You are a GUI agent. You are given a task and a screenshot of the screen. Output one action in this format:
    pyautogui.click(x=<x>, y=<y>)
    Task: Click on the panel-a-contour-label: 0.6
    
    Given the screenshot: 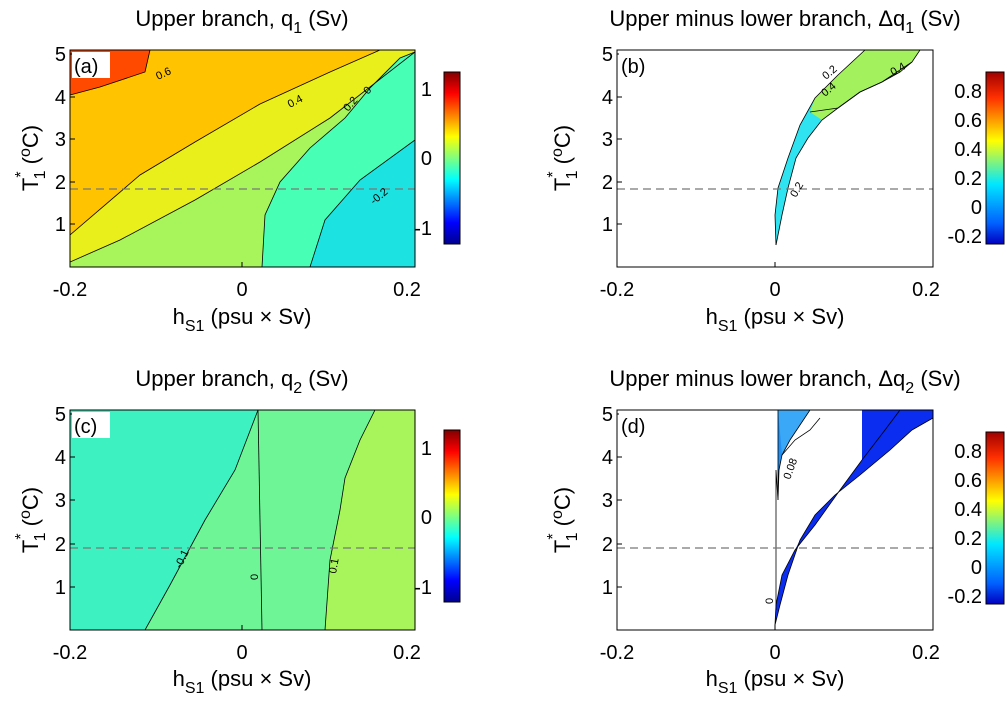 What is the action you would take?
    pyautogui.click(x=163, y=73)
    